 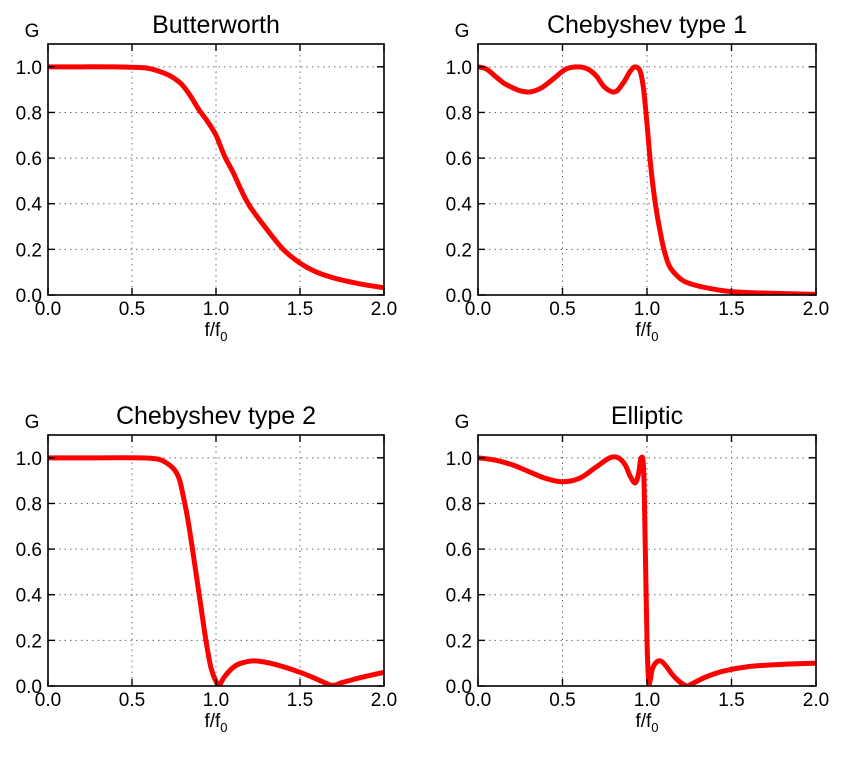 What do you see at coordinates (647, 25) in the screenshot?
I see `chart-title: Chebyshev type 1` at bounding box center [647, 25].